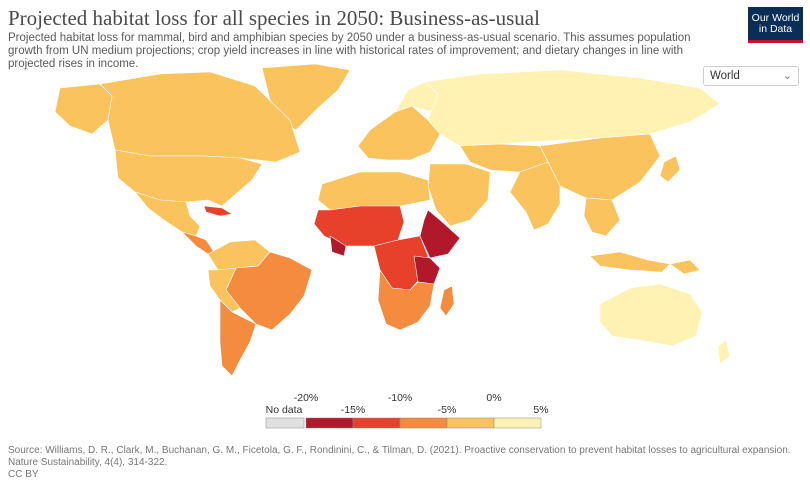 Image resolution: width=810 pixels, height=484 pixels. I want to click on region-selector: World ⌄, so click(751, 76).